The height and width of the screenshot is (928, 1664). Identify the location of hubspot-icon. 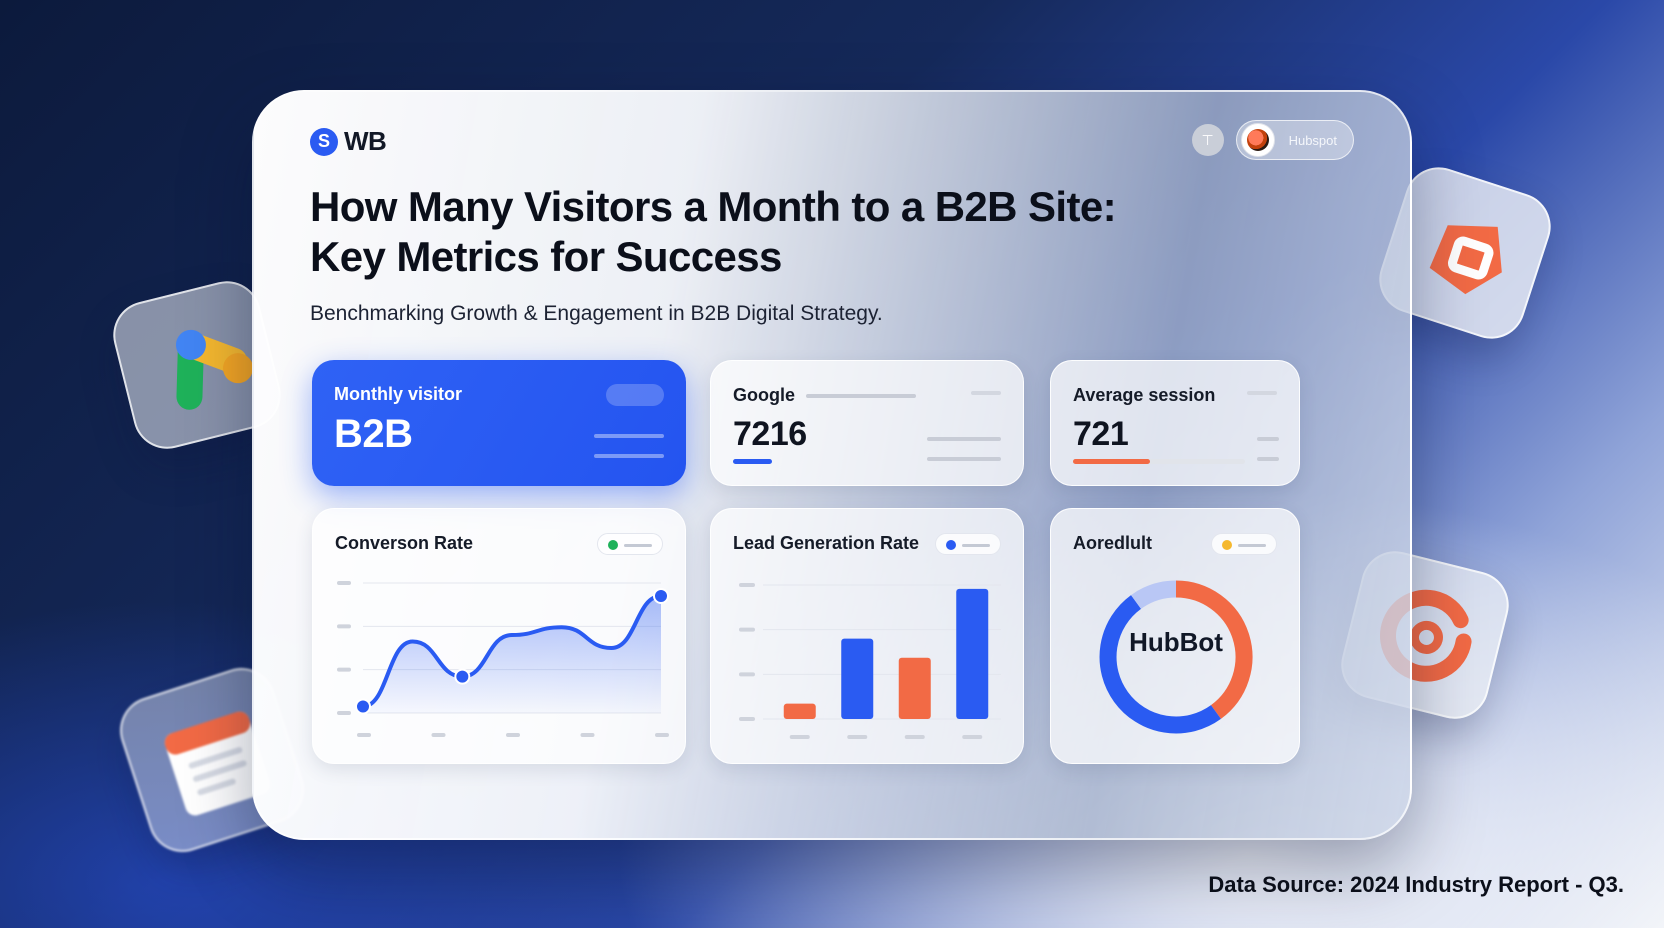
(1465, 260).